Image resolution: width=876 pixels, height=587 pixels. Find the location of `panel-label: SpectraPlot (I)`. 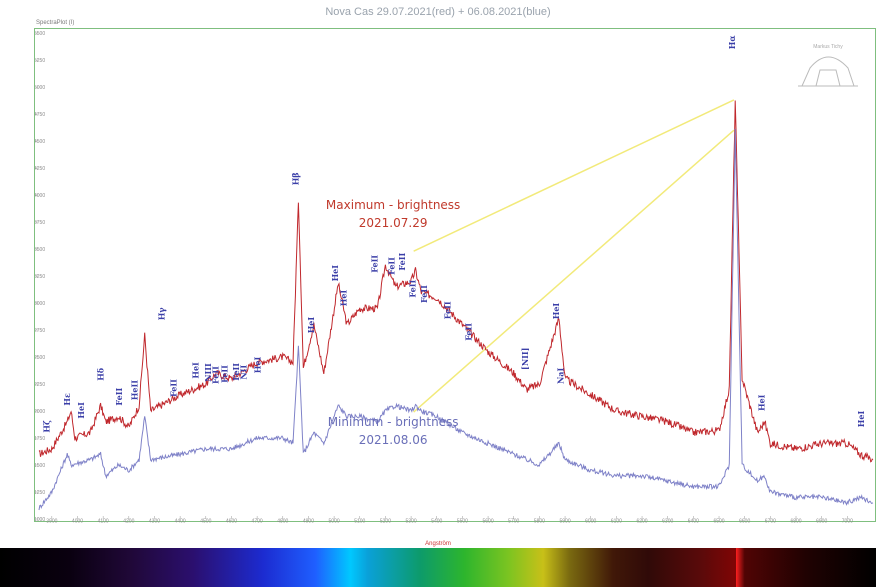

panel-label: SpectraPlot (I) is located at coordinates (55, 23).